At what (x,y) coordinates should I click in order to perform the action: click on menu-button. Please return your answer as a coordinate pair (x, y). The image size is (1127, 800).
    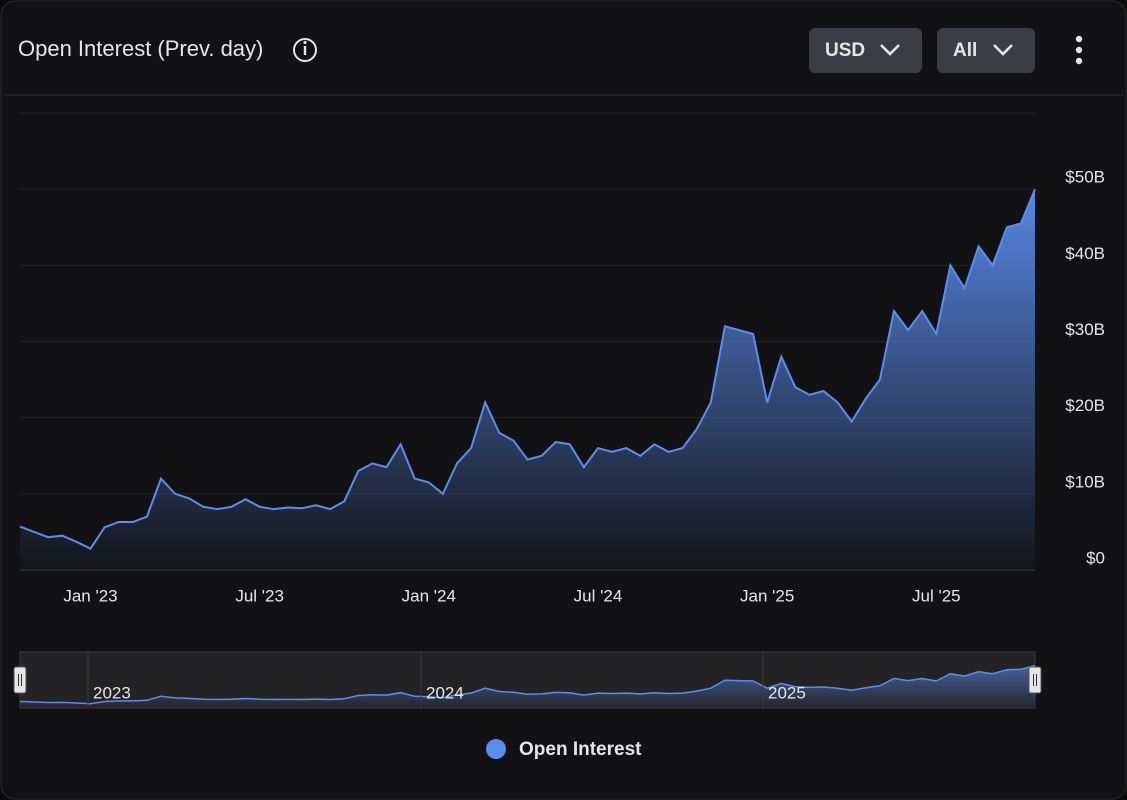
    Looking at the image, I should click on (1079, 50).